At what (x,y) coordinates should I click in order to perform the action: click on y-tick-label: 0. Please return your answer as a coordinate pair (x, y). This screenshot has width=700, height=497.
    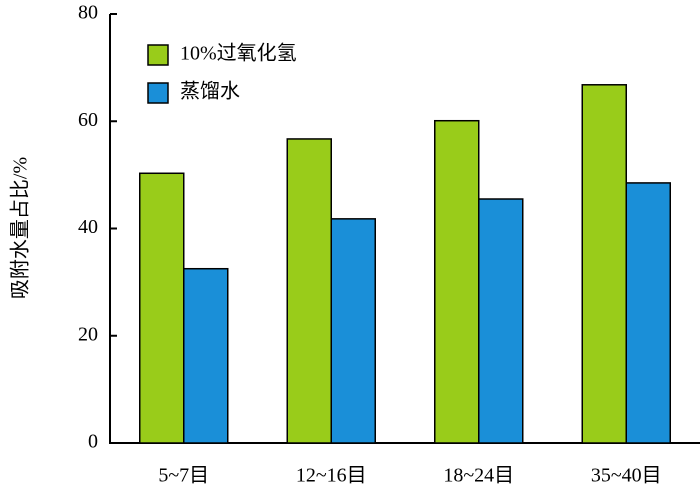
    Looking at the image, I should click on (93, 442).